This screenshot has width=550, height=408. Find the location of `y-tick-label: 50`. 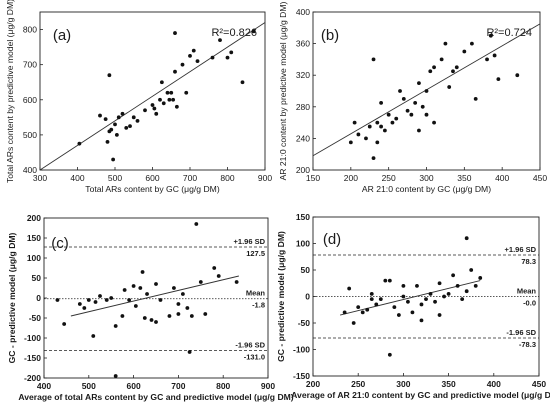

y-tick-label: 50 is located at coordinates (37, 278).